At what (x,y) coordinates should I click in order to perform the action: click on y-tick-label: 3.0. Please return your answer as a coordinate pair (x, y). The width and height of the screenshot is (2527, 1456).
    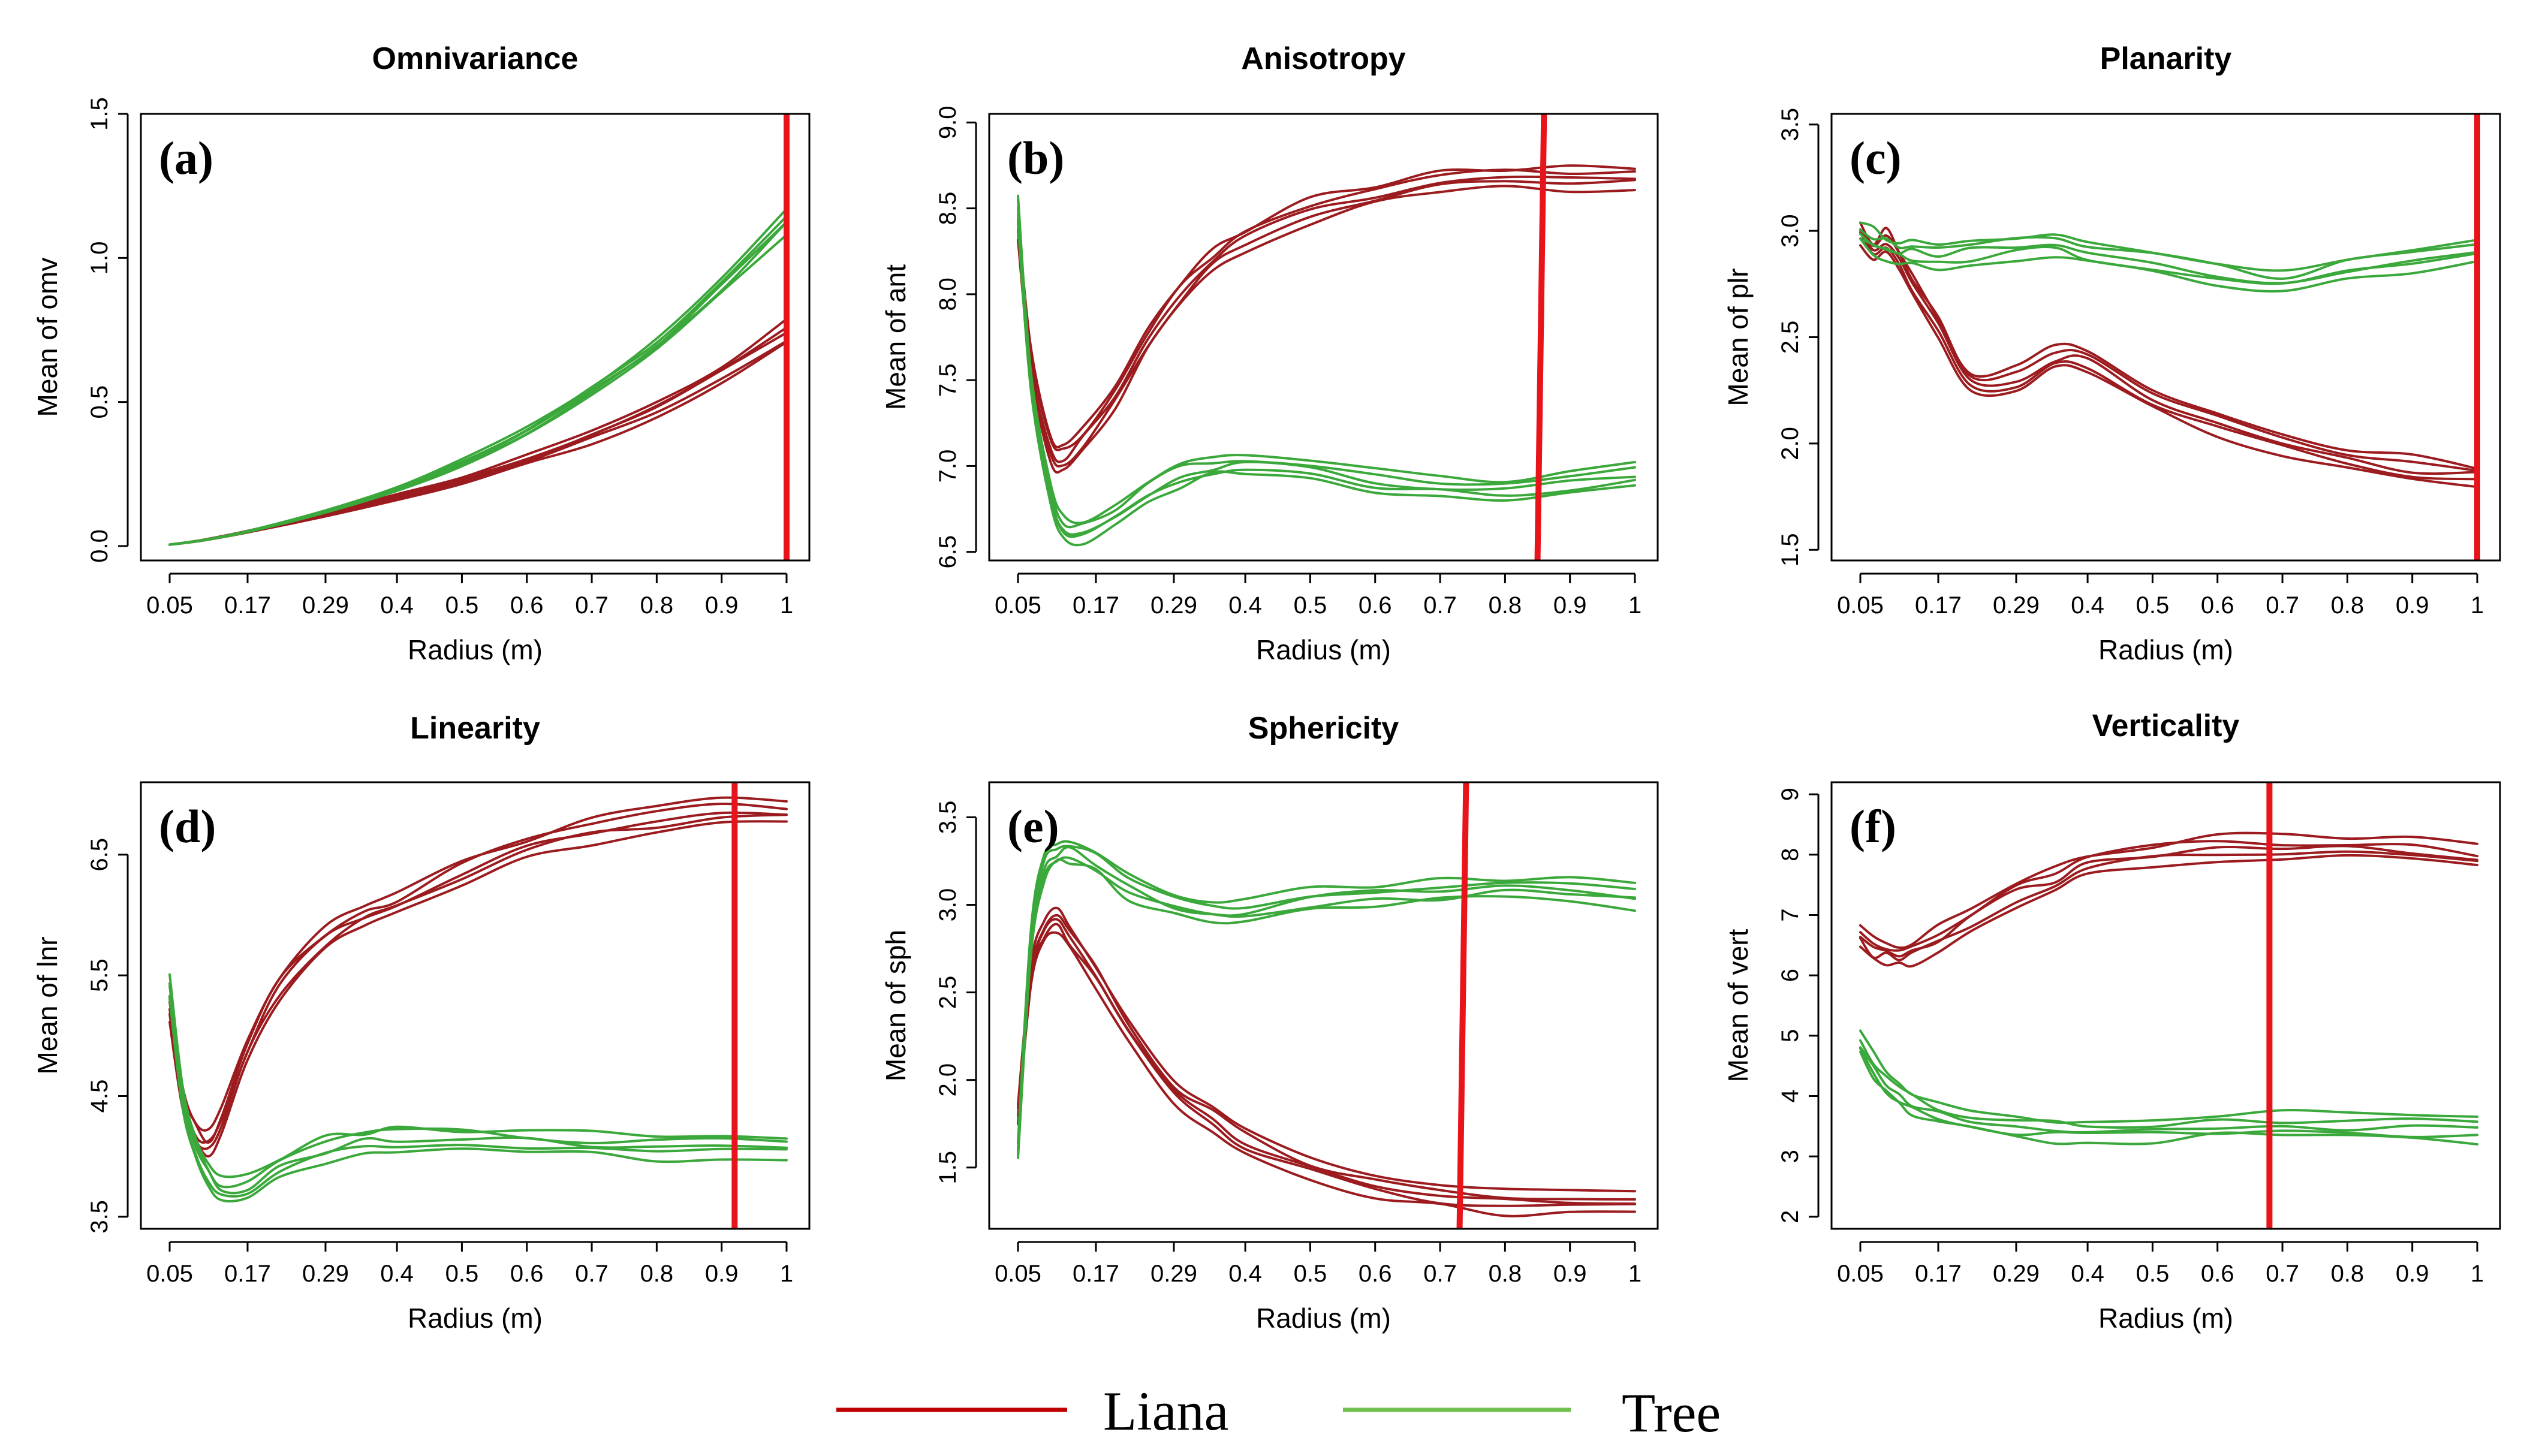
    Looking at the image, I should click on (1790, 231).